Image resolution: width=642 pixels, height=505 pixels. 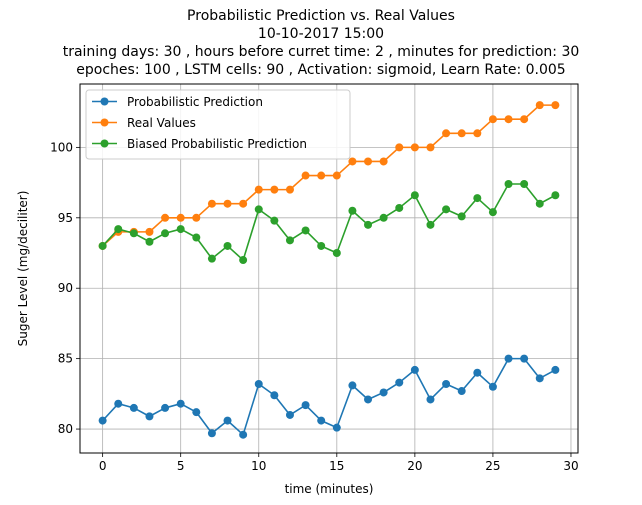 I want to click on legend-item: Probabilistic Prediction, so click(x=177, y=102).